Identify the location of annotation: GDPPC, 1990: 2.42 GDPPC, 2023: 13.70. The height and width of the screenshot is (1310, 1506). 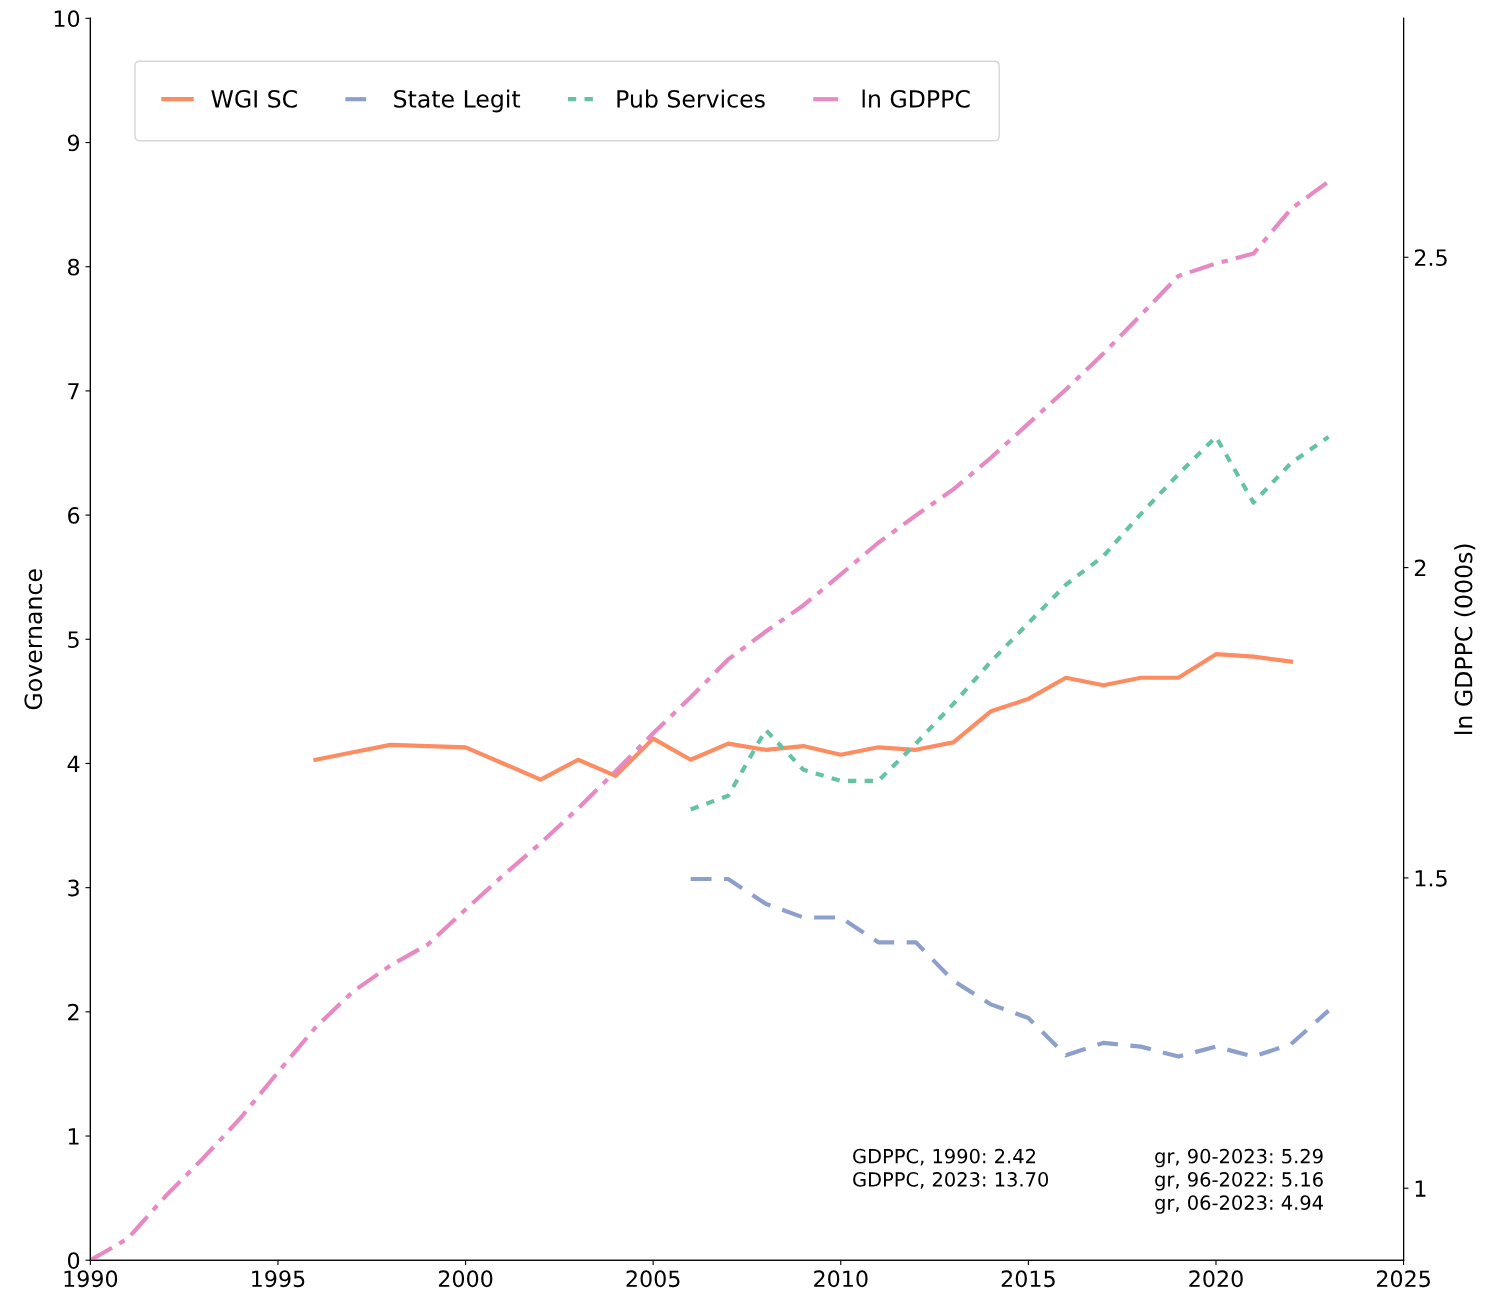
(951, 1168).